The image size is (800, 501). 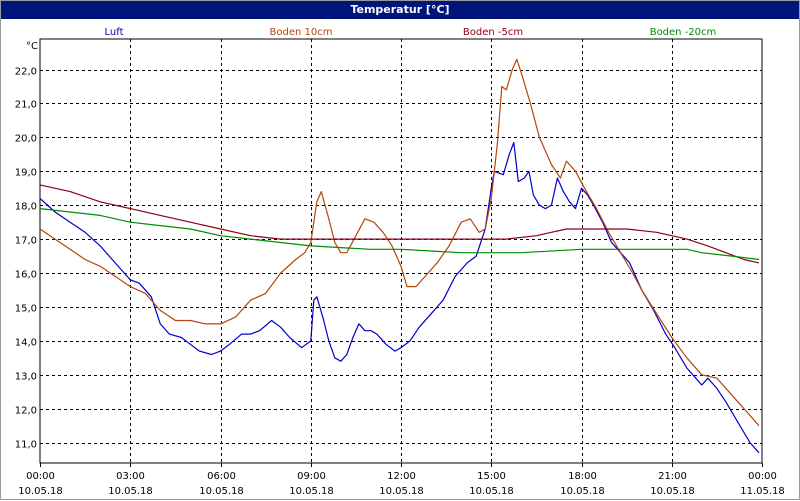 I want to click on legend-item-boden-20cm: Boden -20cm, so click(x=683, y=32).